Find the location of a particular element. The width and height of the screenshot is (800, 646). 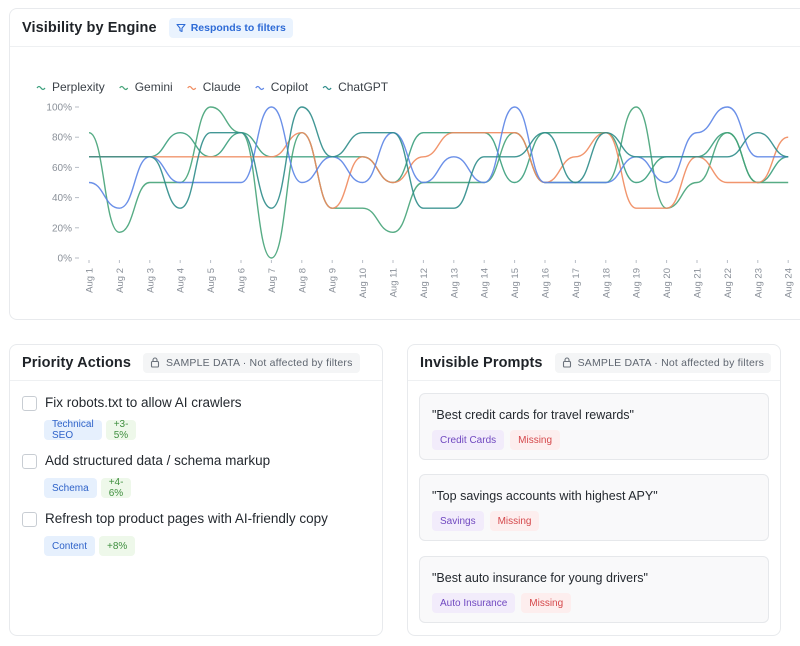

x-tick-label: Aug 4 is located at coordinates (181, 280).